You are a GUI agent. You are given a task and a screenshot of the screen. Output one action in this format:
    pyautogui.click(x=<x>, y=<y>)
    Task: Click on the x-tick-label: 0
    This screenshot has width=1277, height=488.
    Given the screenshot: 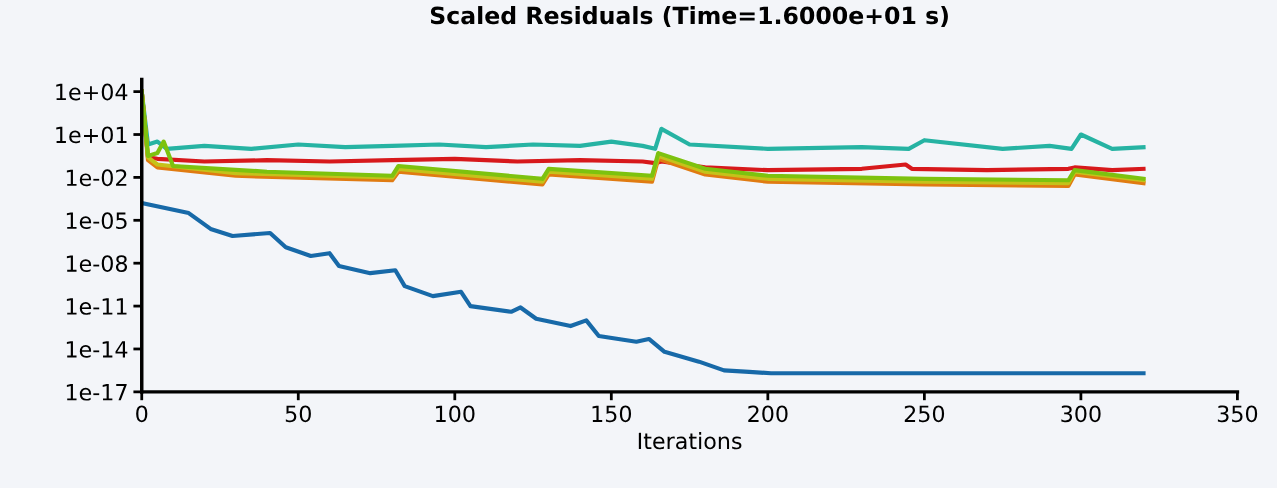 What is the action you would take?
    pyautogui.click(x=142, y=414)
    